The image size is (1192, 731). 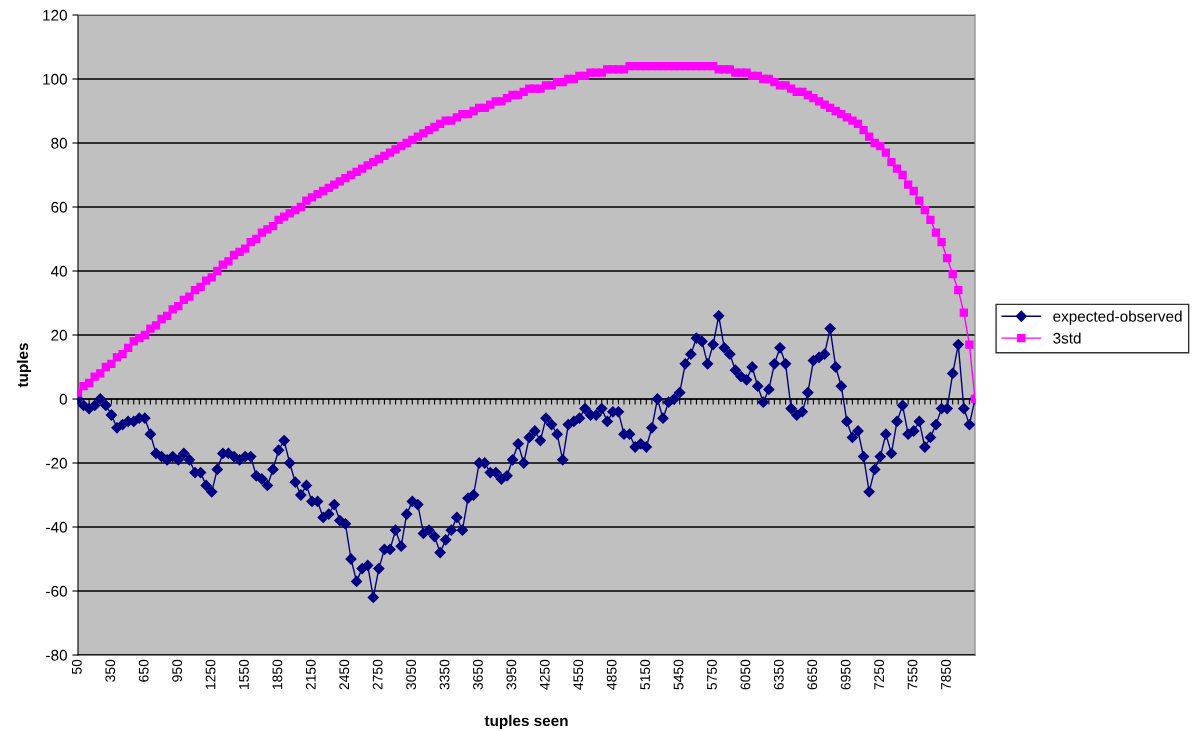 What do you see at coordinates (526, 722) in the screenshot?
I see `x-axis-title: tuples seen` at bounding box center [526, 722].